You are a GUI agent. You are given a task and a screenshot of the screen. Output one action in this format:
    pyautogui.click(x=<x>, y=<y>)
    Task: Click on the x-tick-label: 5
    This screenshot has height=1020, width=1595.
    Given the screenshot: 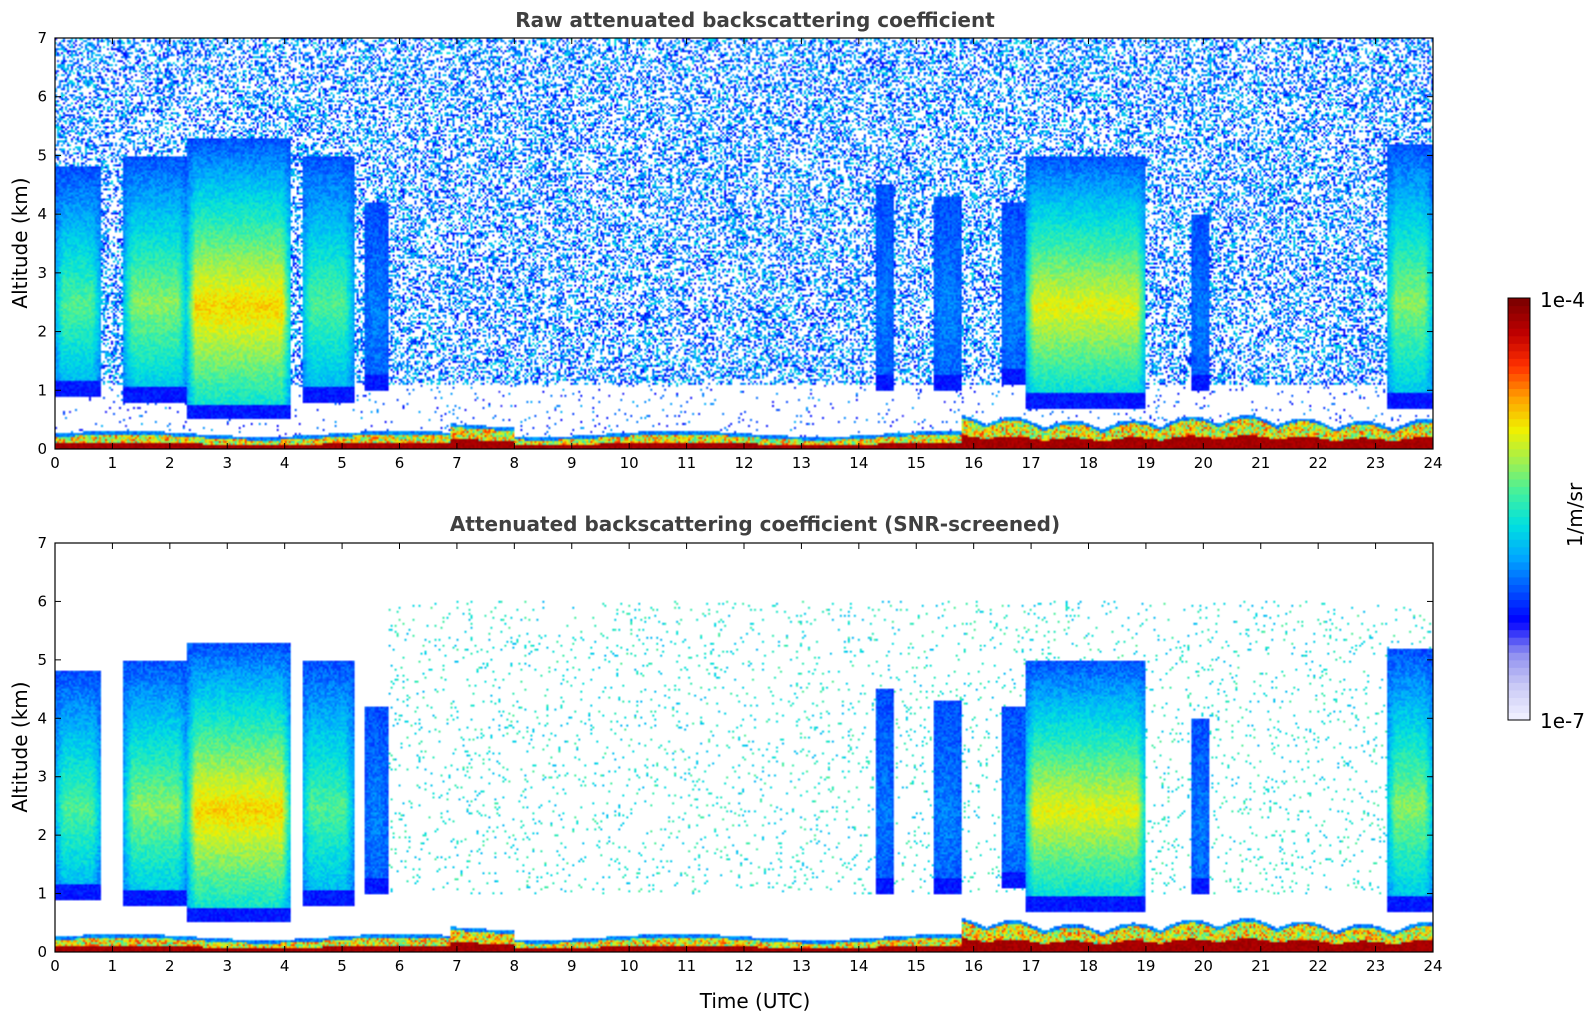 What is the action you would take?
    pyautogui.click(x=342, y=966)
    